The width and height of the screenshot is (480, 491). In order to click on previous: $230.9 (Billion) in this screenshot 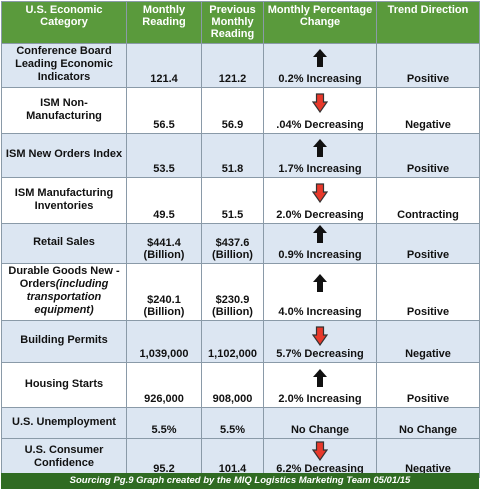, I will do `click(232, 292)`.